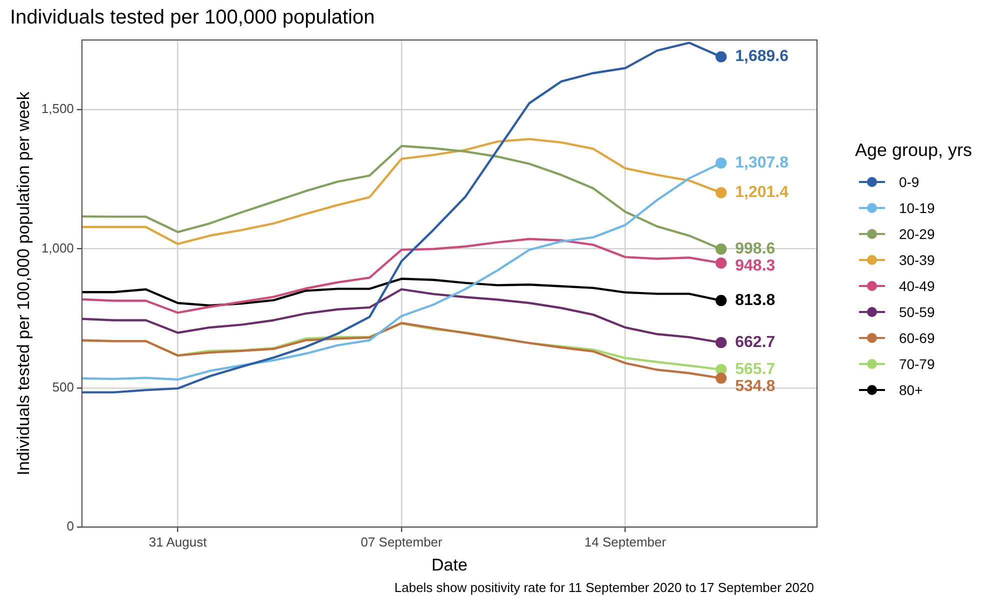 This screenshot has height=601, width=992. What do you see at coordinates (762, 57) in the screenshot?
I see `data-label: 1,689.6` at bounding box center [762, 57].